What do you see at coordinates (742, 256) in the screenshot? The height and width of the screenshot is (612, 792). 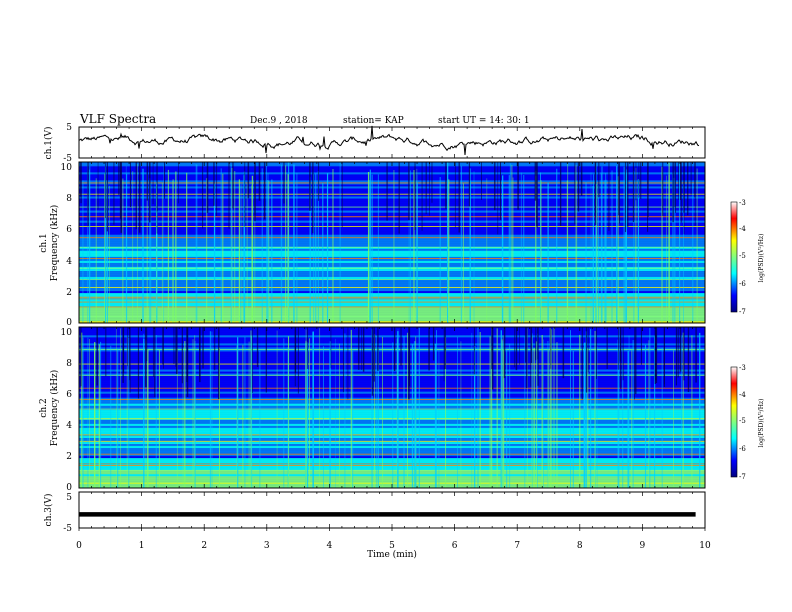 I see `ch1-colorbar-tick-5: -5` at bounding box center [742, 256].